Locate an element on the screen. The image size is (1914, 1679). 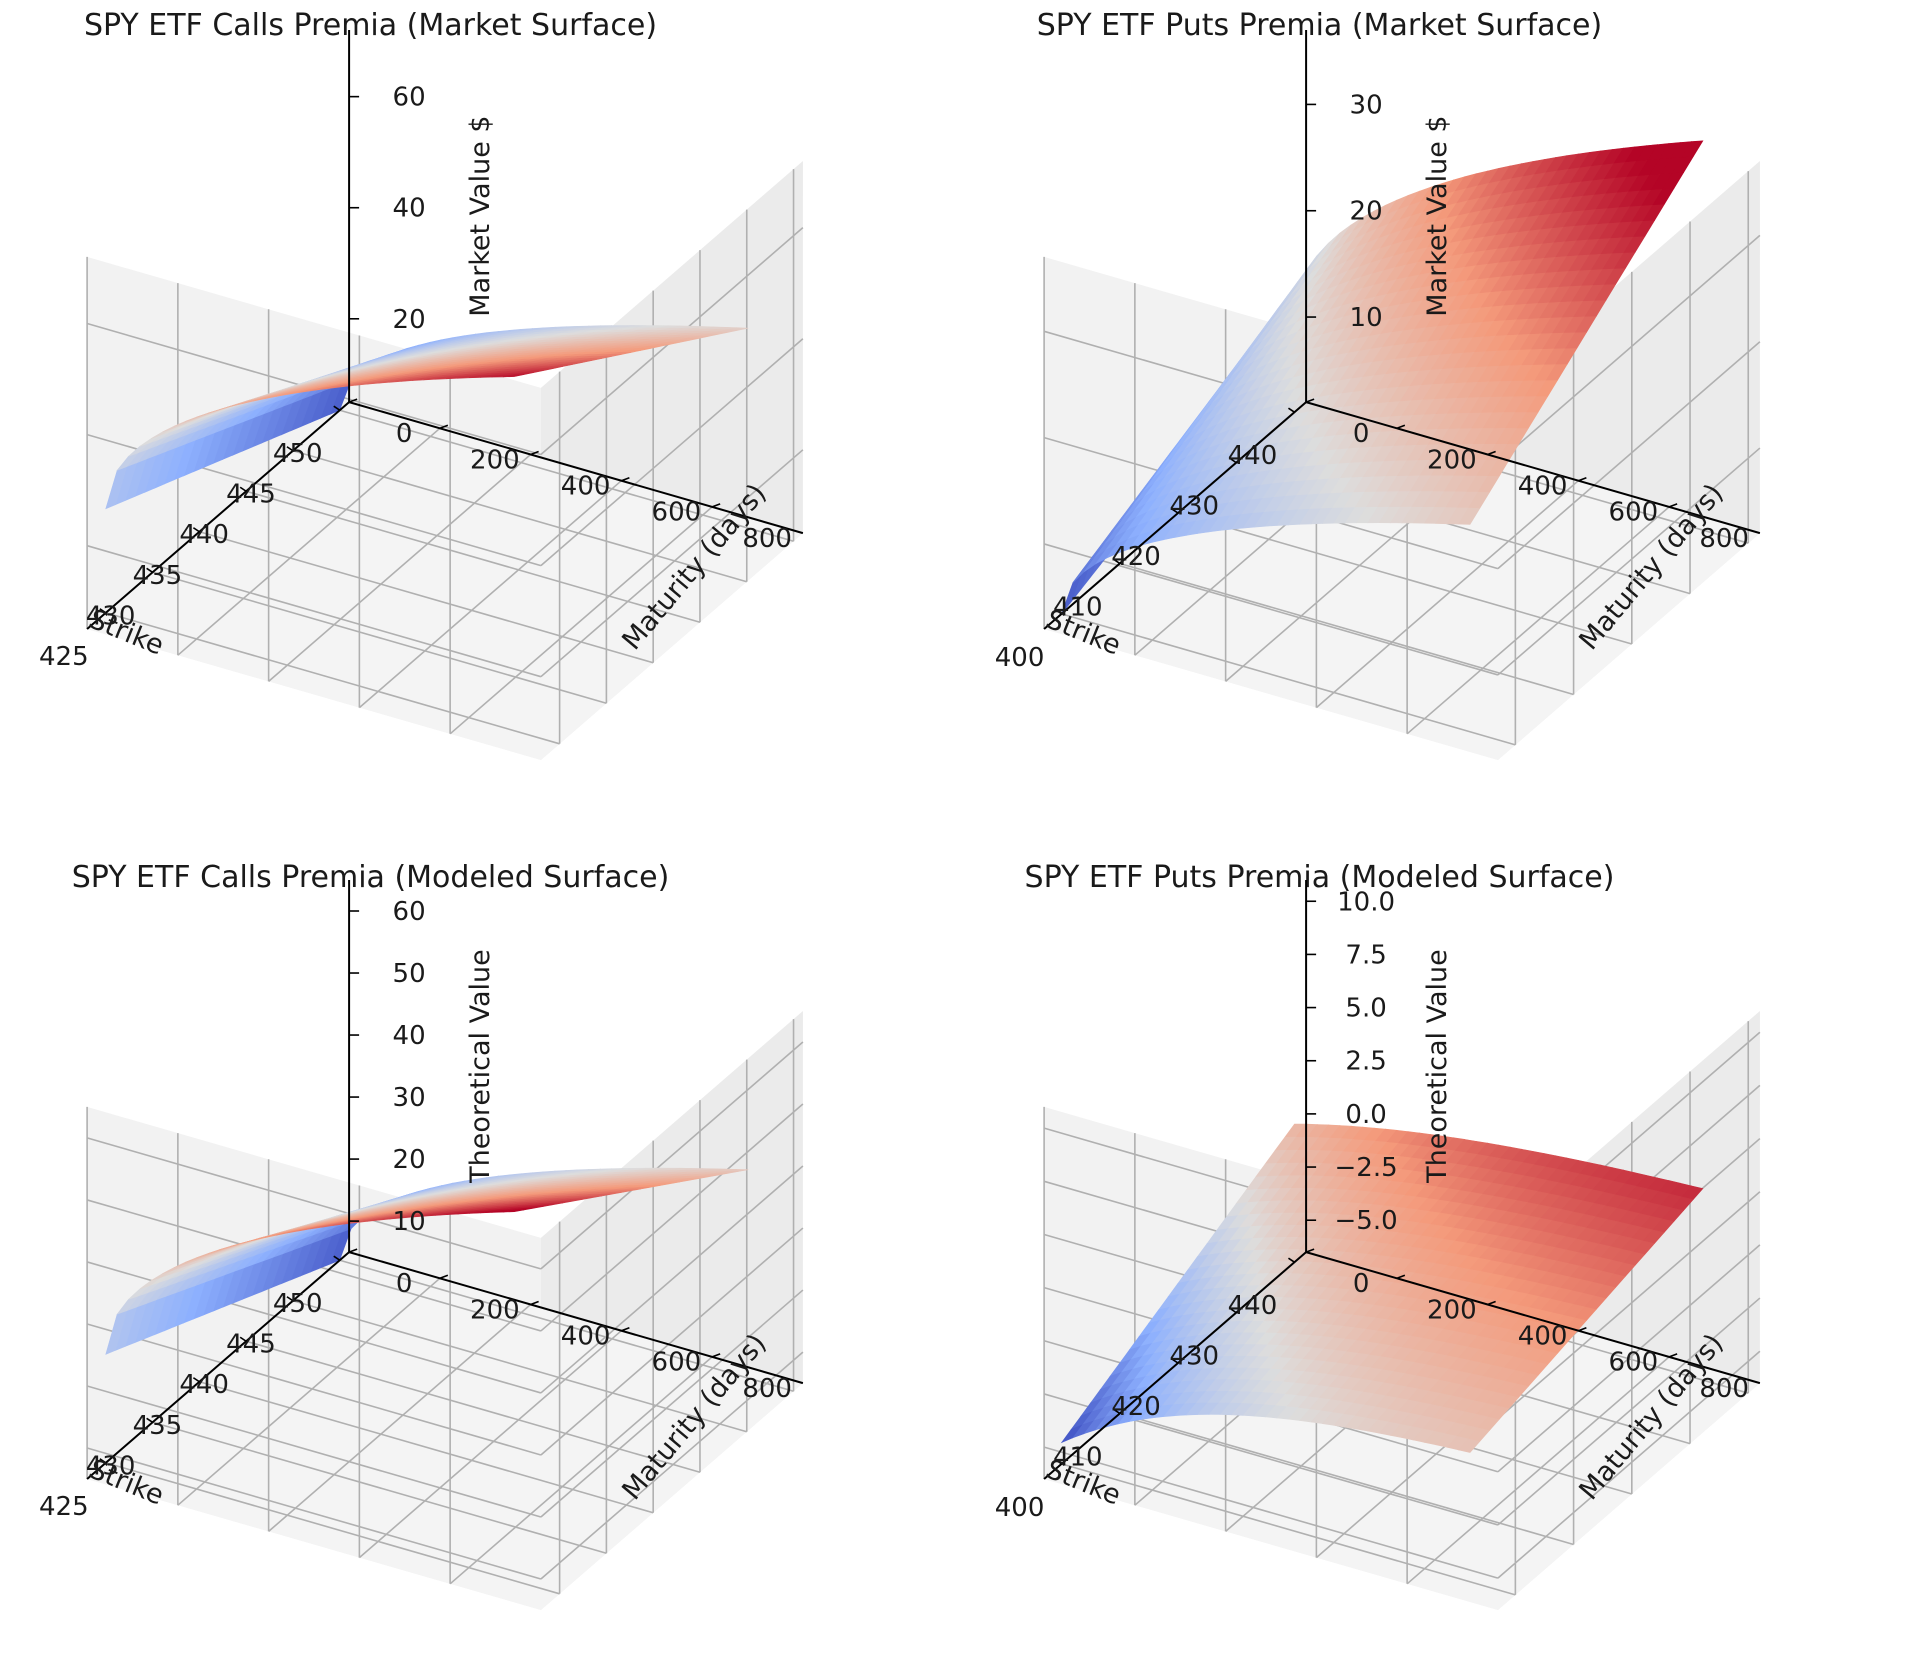
chart-title: SPY ETF Puts Premia (Market Surface) is located at coordinates (1319, 25).